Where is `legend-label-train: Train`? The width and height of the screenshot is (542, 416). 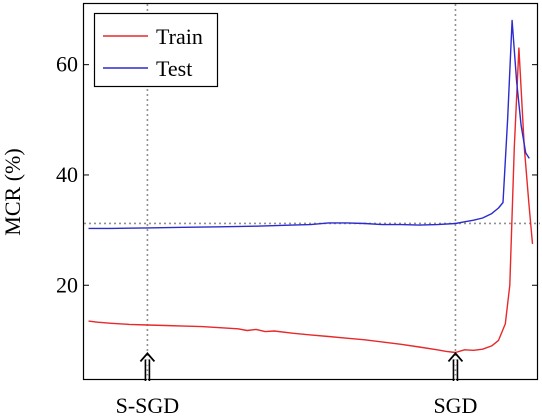
legend-label-train: Train is located at coordinates (179, 36).